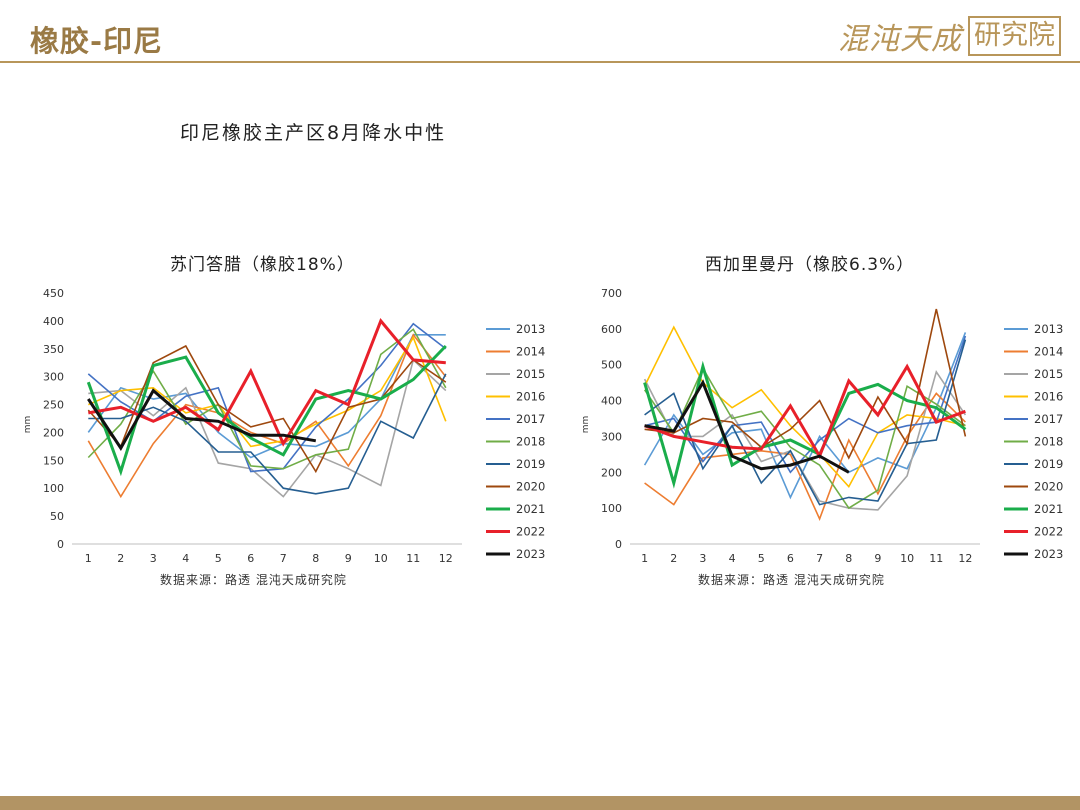  What do you see at coordinates (53, 293) in the screenshot?
I see `chart-1-ytick: 450` at bounding box center [53, 293].